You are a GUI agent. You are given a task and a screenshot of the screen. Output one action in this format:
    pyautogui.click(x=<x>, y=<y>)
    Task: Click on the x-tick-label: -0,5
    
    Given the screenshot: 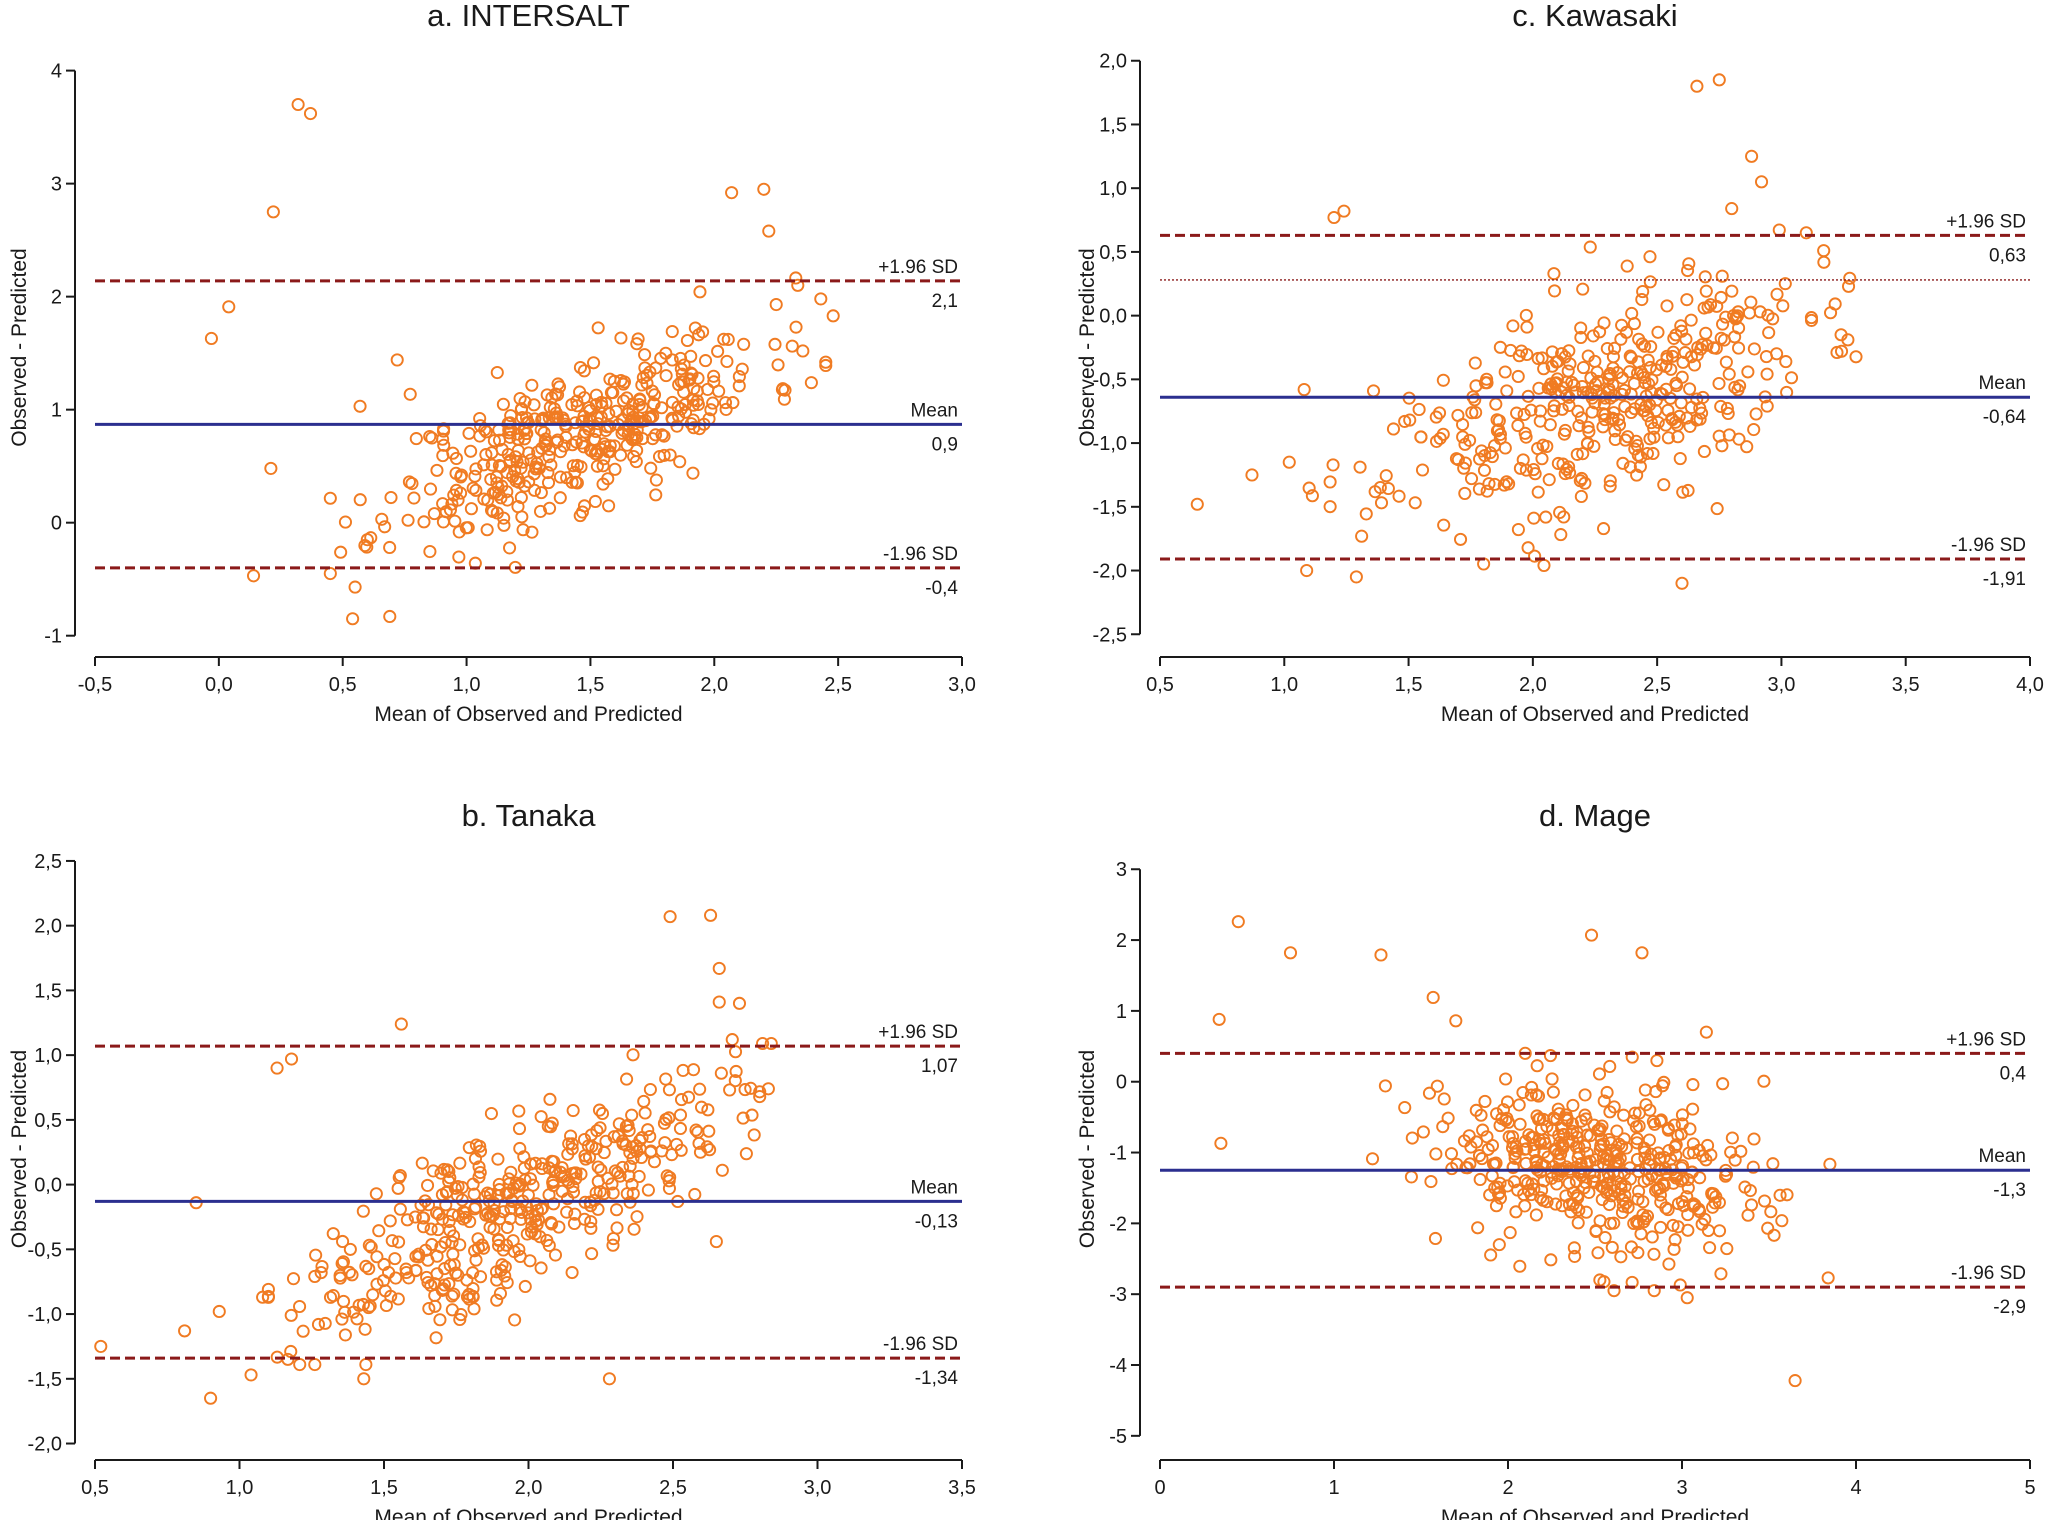 What is the action you would take?
    pyautogui.click(x=95, y=685)
    